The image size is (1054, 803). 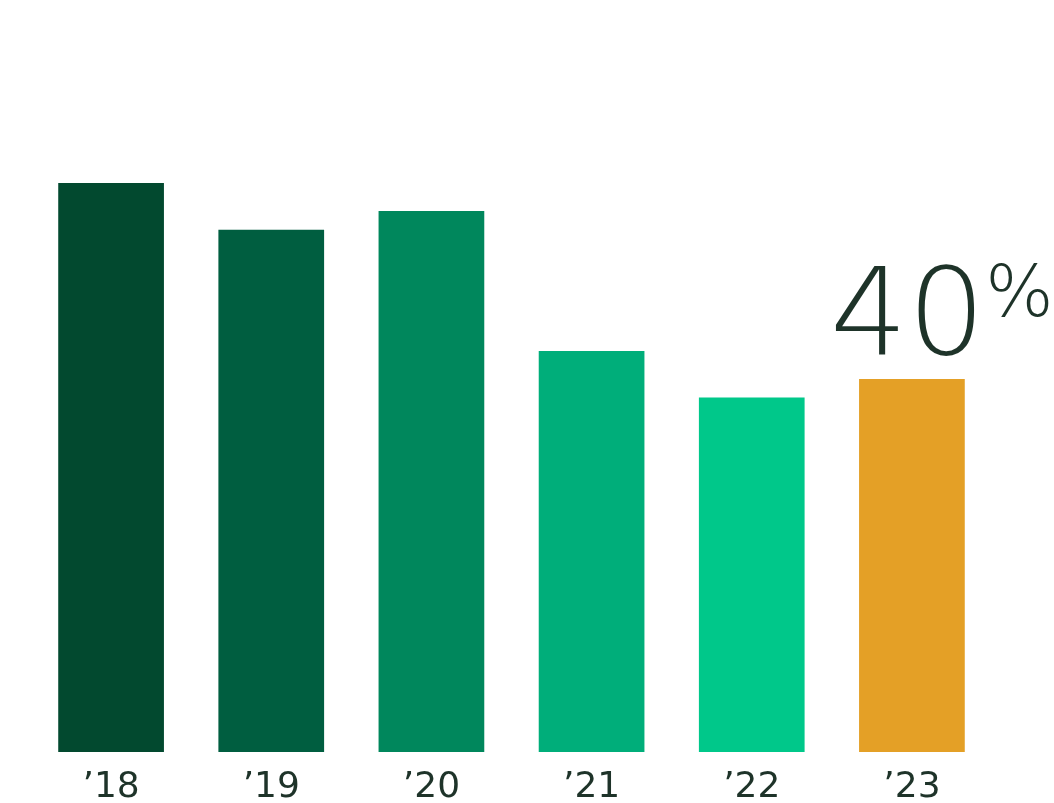 What do you see at coordinates (431, 783) in the screenshot?
I see `x-tick-label: ’20` at bounding box center [431, 783].